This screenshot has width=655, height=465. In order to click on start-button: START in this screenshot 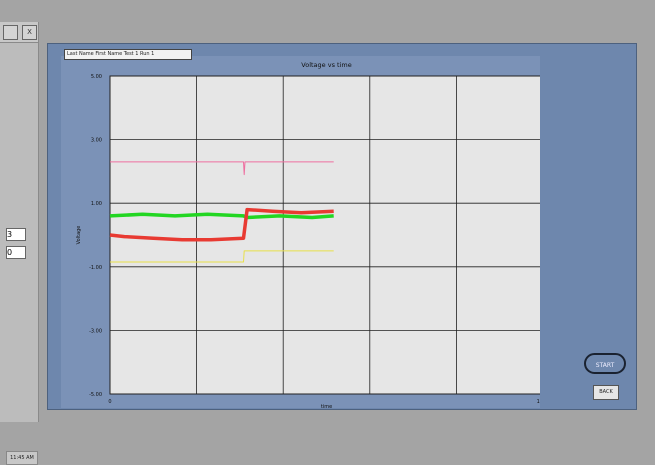, I will do `click(605, 363)`.